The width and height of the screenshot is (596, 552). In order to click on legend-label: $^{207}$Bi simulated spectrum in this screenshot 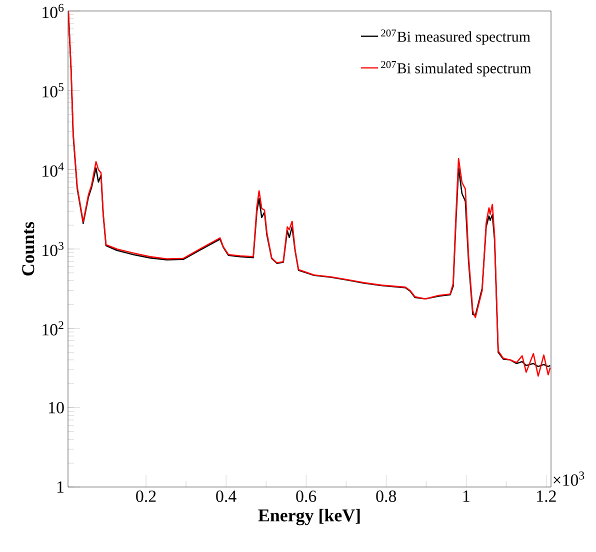, I will do `click(456, 68)`.